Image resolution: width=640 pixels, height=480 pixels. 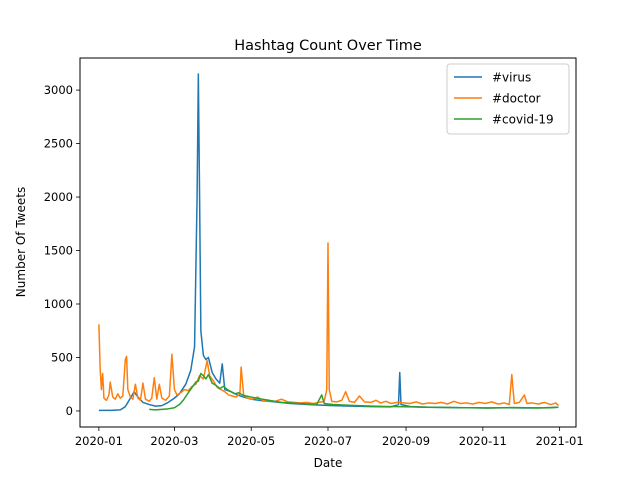 I want to click on y-tick-label: 3000, so click(x=58, y=90).